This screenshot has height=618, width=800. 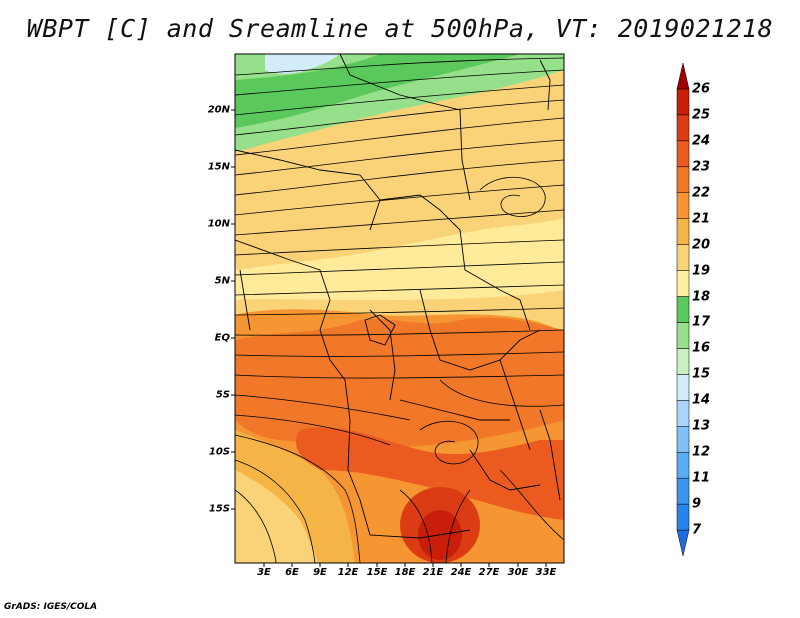 What do you see at coordinates (701, 400) in the screenshot?
I see `colorbar-level-label: 14` at bounding box center [701, 400].